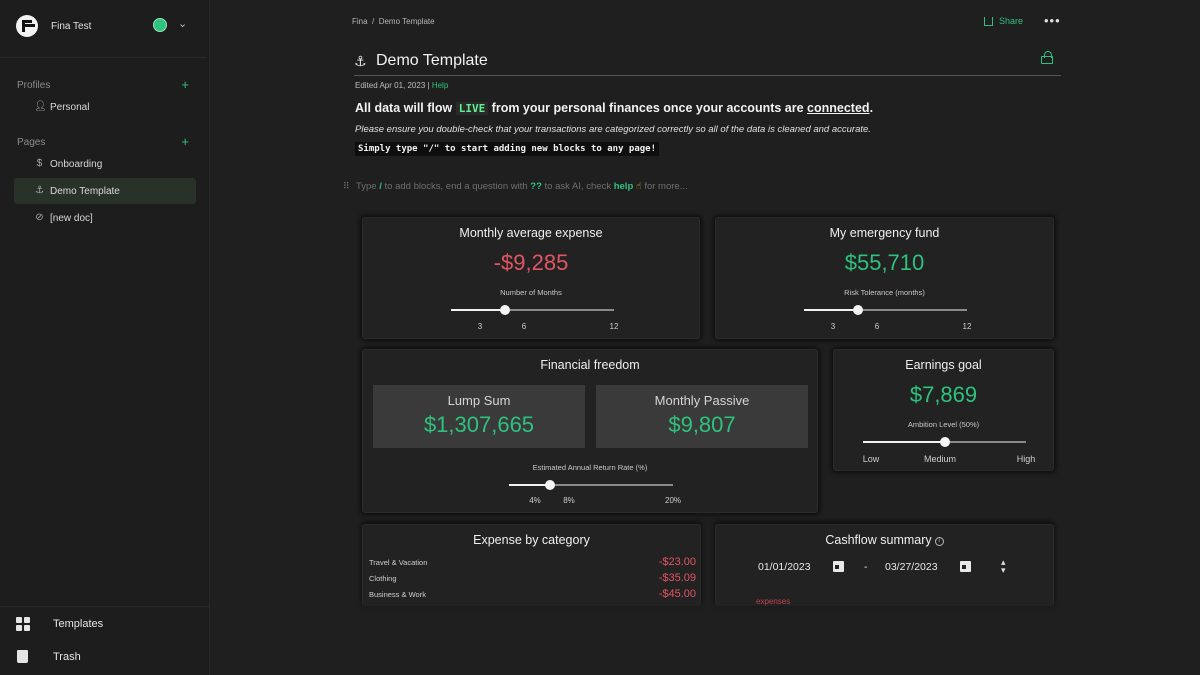  I want to click on sidebar-trash-button: Trash, so click(48, 657).